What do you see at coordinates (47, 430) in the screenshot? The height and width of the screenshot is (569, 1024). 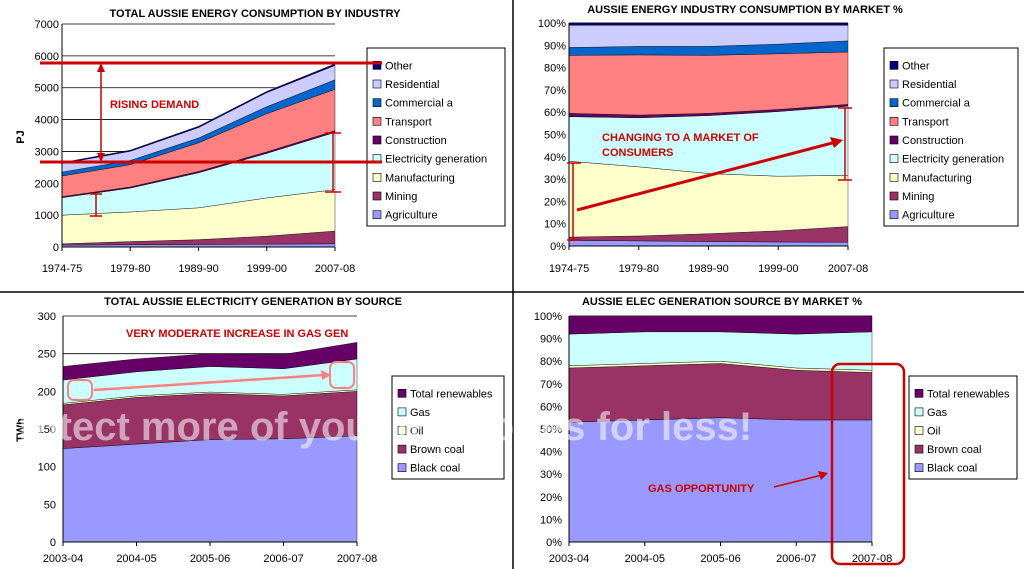 I see `y-tick-label: 150` at bounding box center [47, 430].